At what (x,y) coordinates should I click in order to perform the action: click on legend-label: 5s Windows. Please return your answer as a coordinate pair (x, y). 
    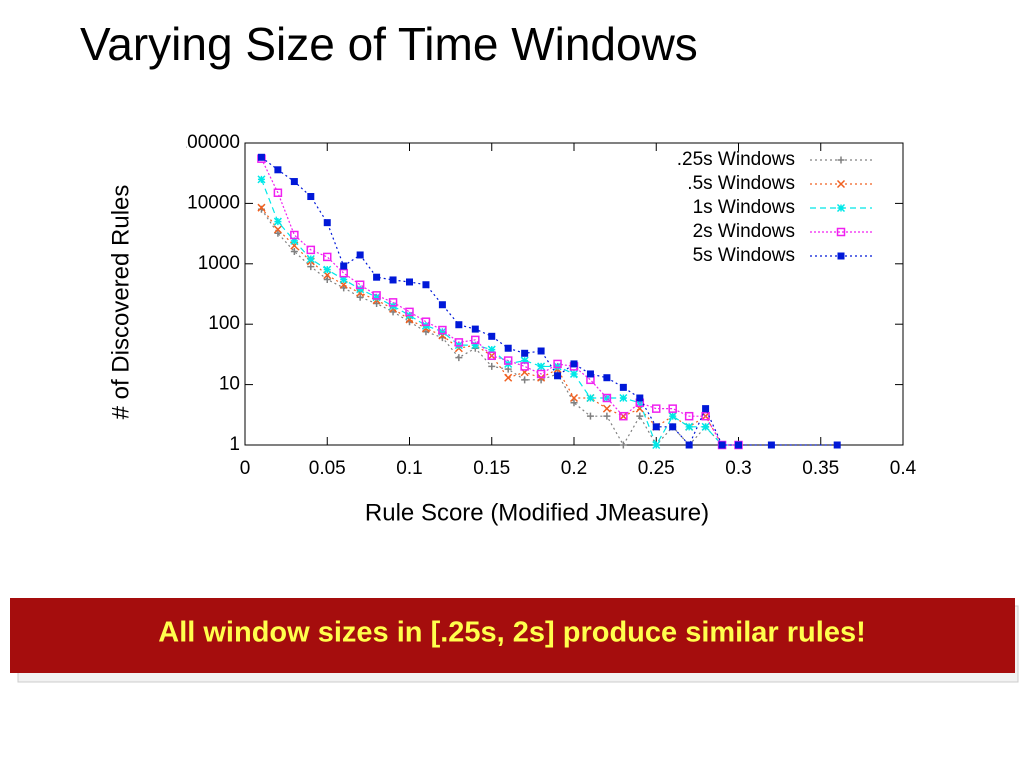
    Looking at the image, I should click on (744, 255).